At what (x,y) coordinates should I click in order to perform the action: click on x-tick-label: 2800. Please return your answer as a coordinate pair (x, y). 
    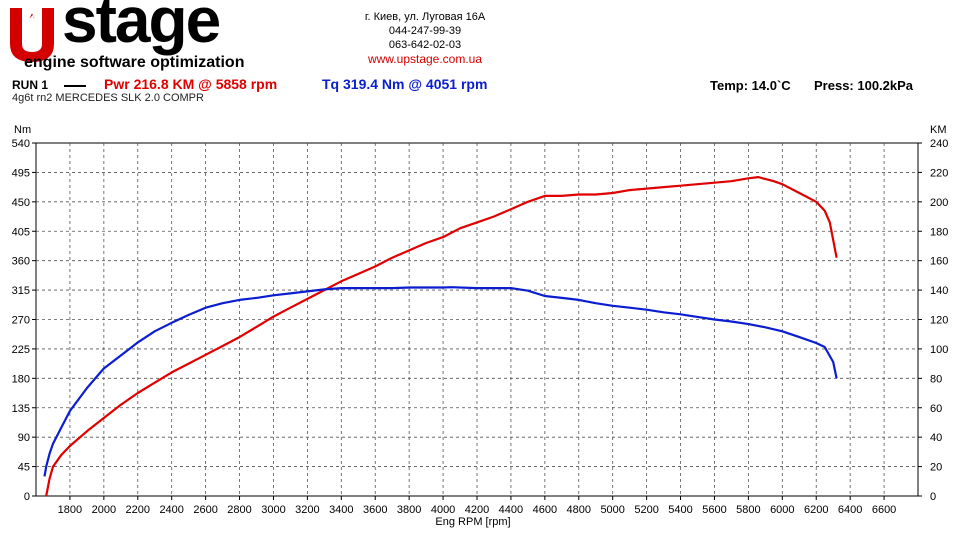
    Looking at the image, I should click on (239, 510).